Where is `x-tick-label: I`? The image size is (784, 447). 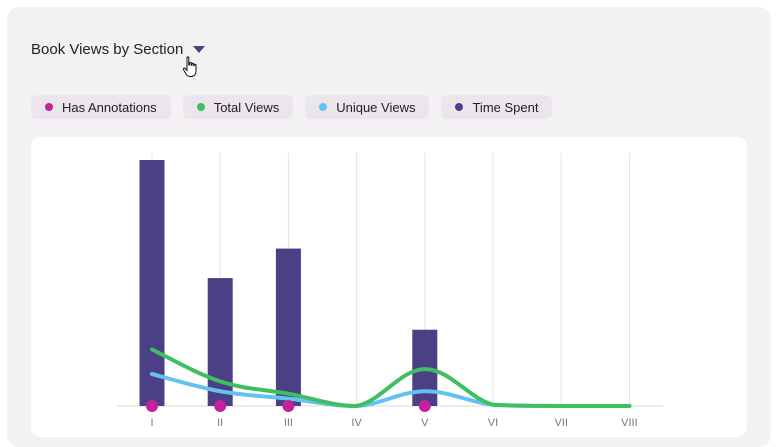 x-tick-label: I is located at coordinates (151, 423).